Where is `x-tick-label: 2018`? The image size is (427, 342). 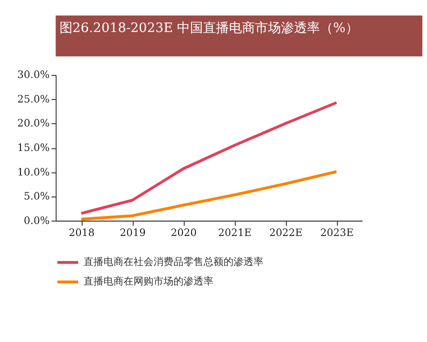 x-tick-label: 2018 is located at coordinates (81, 233).